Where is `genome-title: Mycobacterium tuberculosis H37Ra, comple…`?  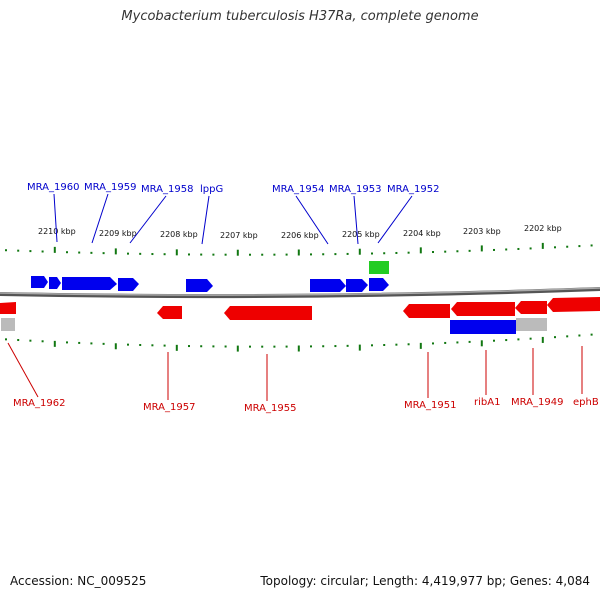 genome-title: Mycobacterium tuberculosis H37Ra, comple… is located at coordinates (300, 16).